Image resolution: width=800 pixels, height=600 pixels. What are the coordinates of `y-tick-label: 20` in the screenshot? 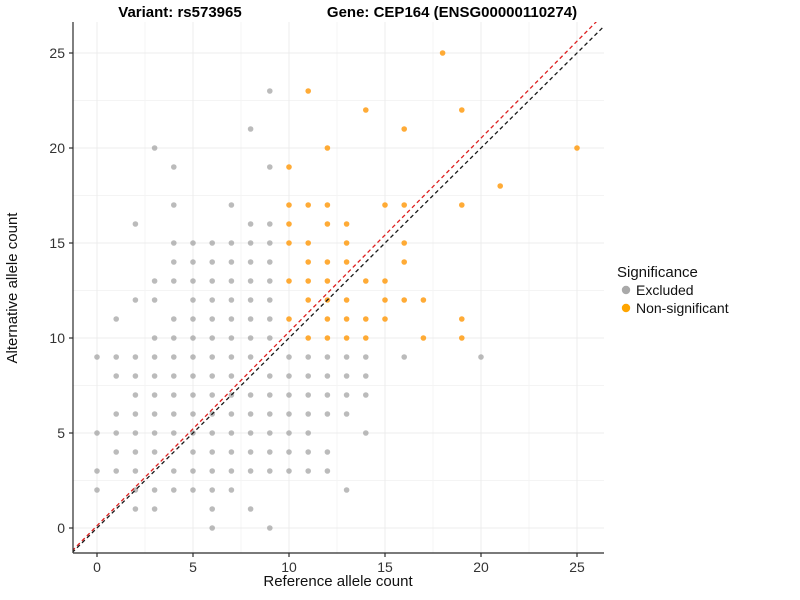 It's located at (57, 148).